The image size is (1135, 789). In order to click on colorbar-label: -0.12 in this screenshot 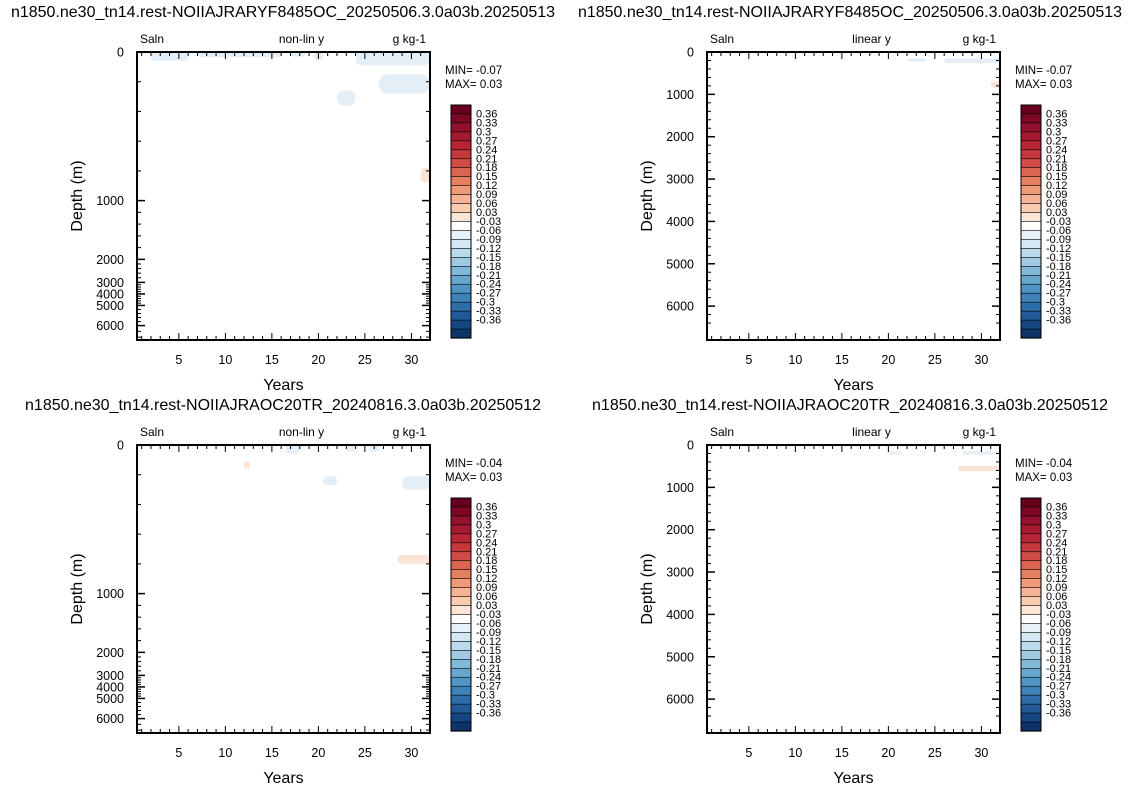, I will do `click(488, 249)`.